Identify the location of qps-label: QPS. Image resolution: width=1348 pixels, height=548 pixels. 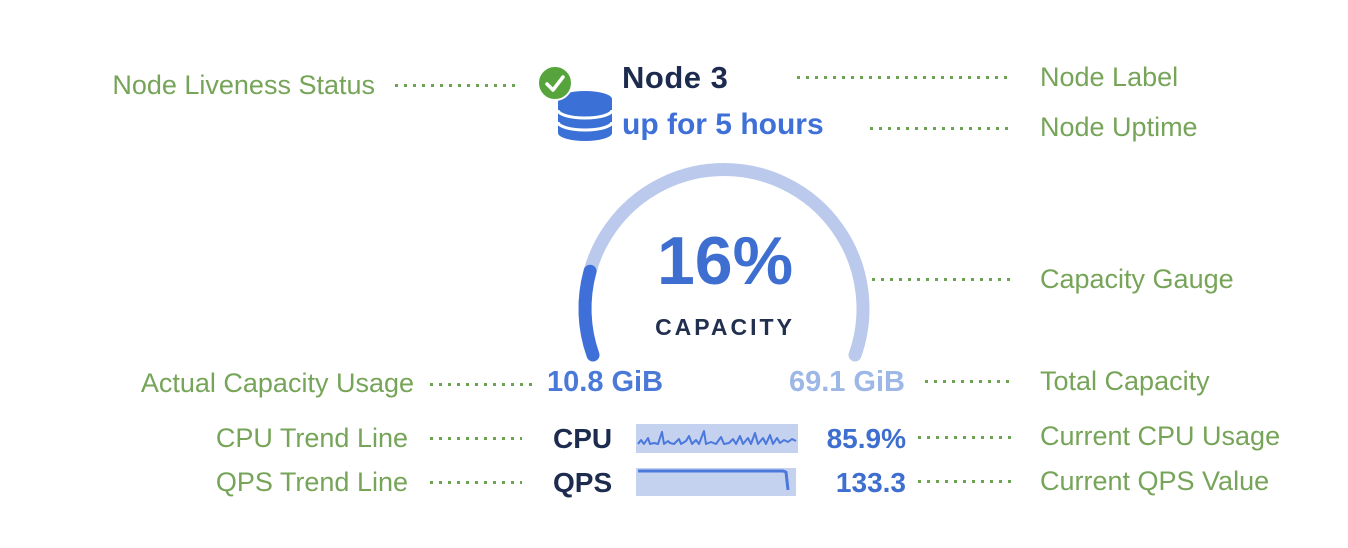
(583, 482).